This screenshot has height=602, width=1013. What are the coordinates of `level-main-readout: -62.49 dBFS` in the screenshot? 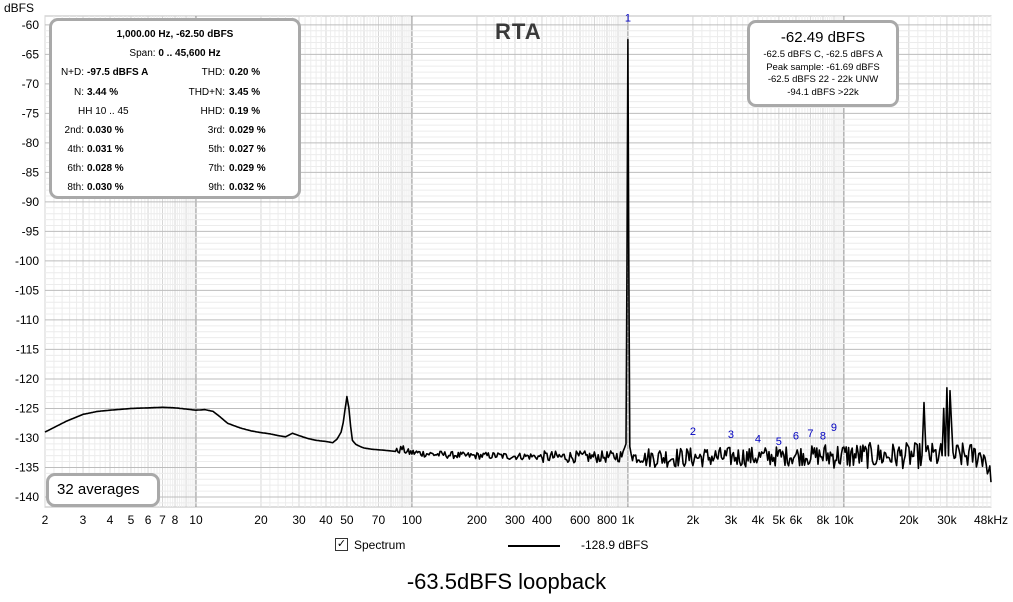 It's located at (823, 37).